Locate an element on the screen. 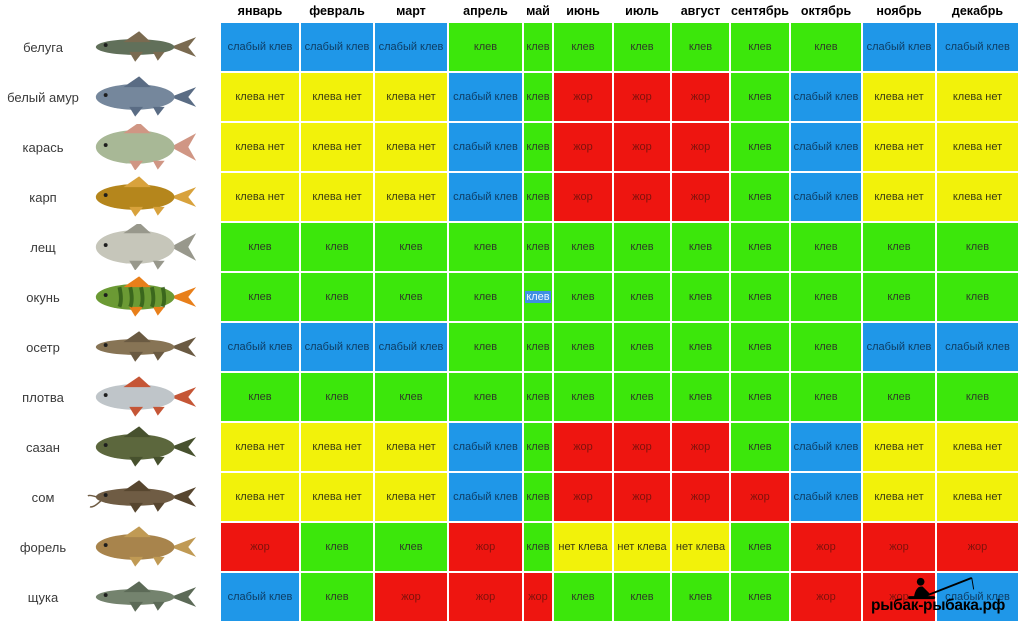 The height and width of the screenshot is (623, 1018). catfish-fish-icon is located at coordinates (142, 496).